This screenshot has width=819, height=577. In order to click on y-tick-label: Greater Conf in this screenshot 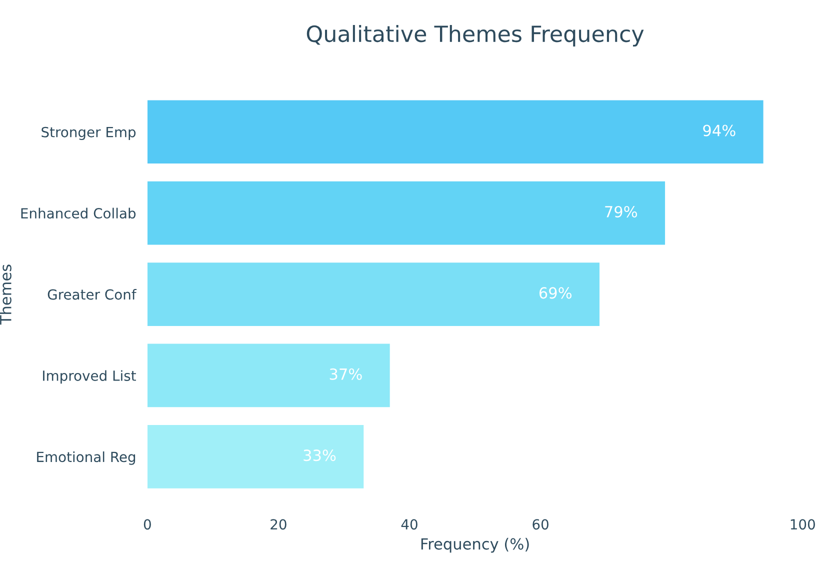, I will do `click(92, 294)`.